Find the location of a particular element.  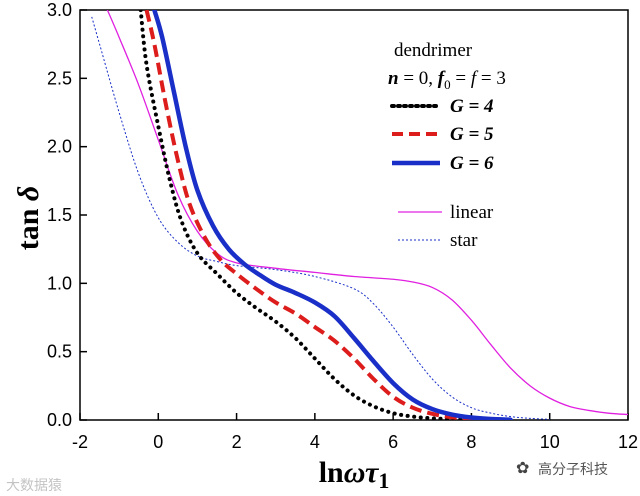

legend-title: dendrimer is located at coordinates (433, 50).